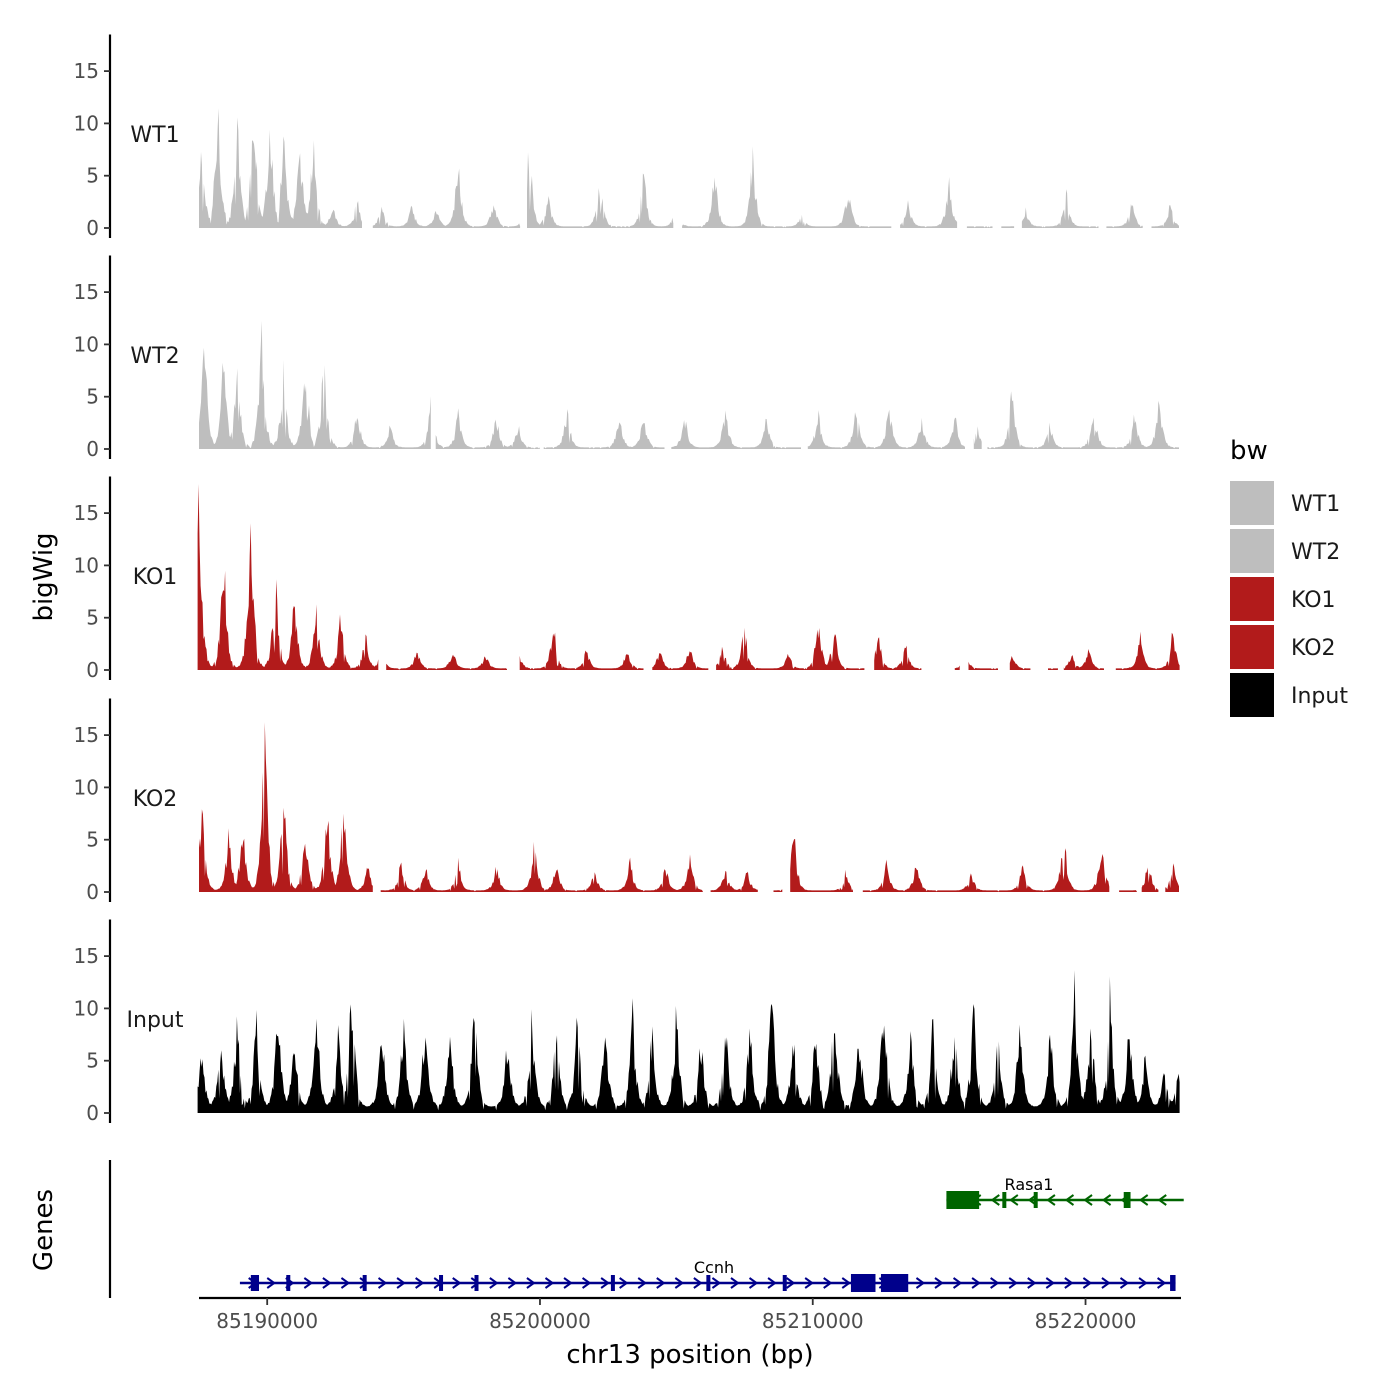 Image resolution: width=1400 pixels, height=1400 pixels. I want to click on x-tick-label: 85200000, so click(540, 1321).